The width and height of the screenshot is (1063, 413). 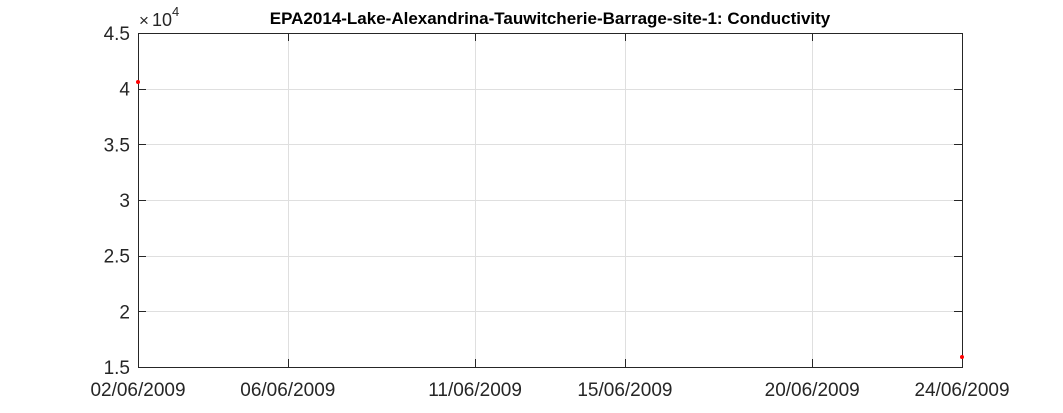 What do you see at coordinates (124, 201) in the screenshot?
I see `y-tick-label: 3` at bounding box center [124, 201].